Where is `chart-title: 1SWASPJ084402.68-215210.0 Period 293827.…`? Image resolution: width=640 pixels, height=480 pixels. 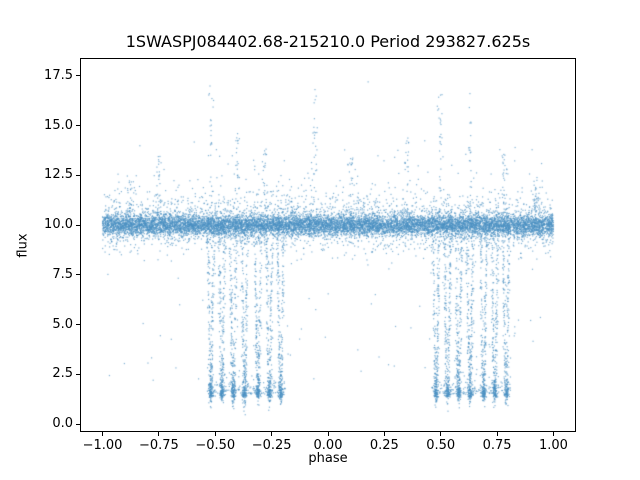 chart-title: 1SWASPJ084402.68-215210.0 Period 293827.… is located at coordinates (328, 41).